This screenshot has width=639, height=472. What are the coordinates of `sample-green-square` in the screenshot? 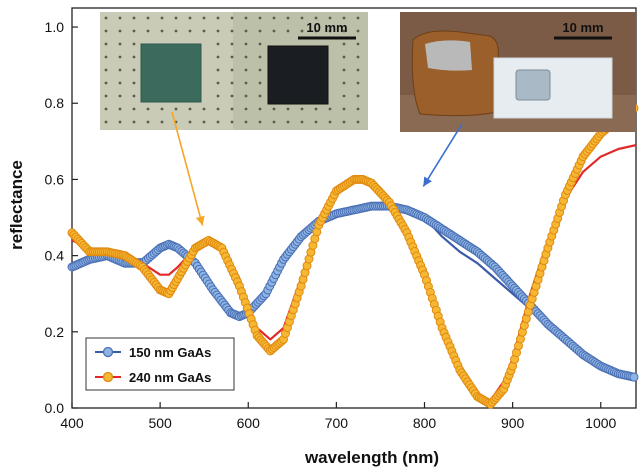 It's located at (171, 73).